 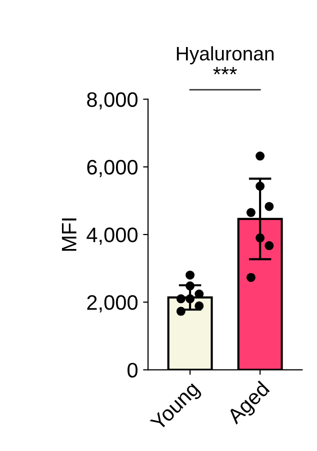 I want to click on y-tick-label: 8,000, so click(x=112, y=101).